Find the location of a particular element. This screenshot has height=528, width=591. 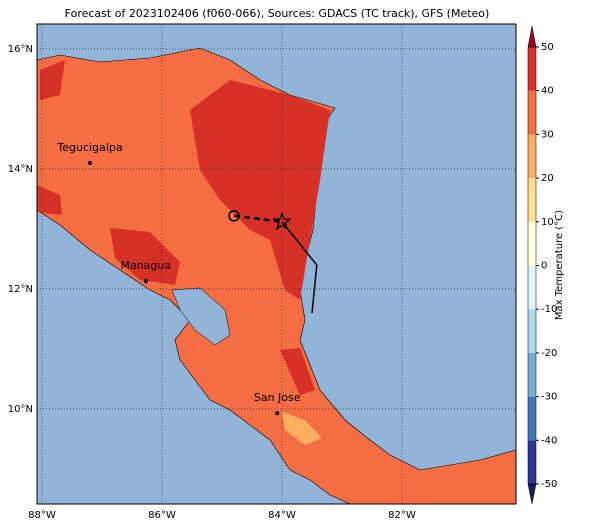

x-tick-label: 84°W is located at coordinates (282, 515).